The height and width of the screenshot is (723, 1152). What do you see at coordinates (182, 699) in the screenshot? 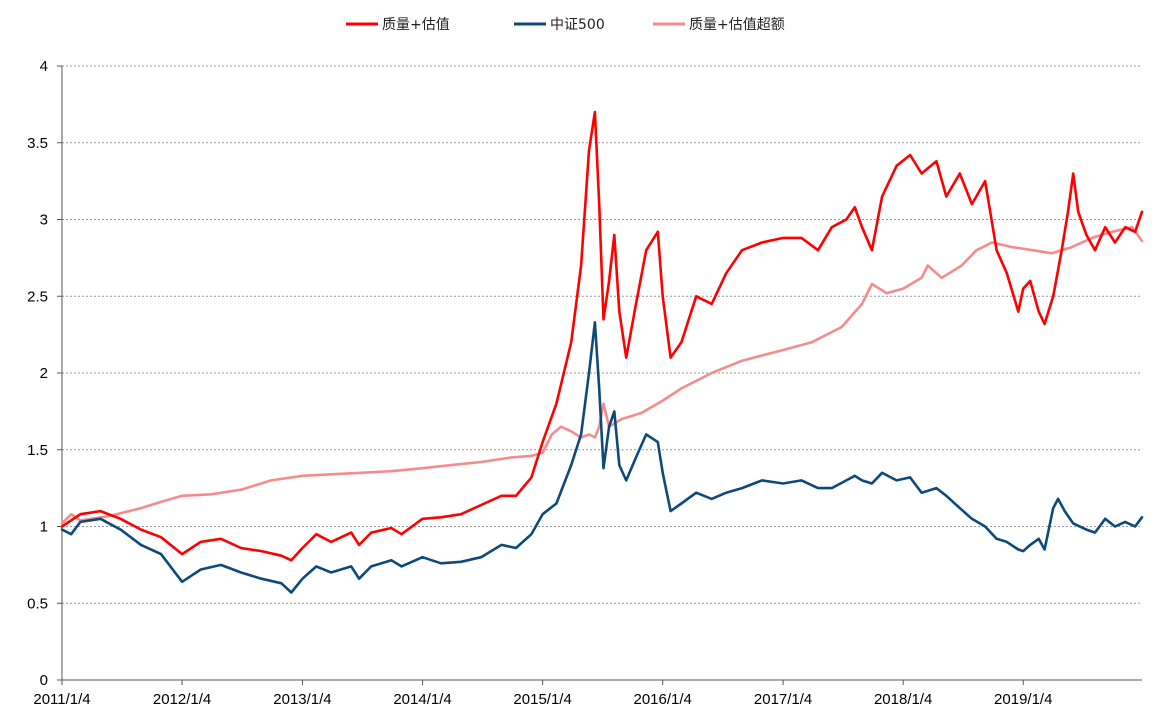
I see `x-tick-label: 2012/1/4` at bounding box center [182, 699].